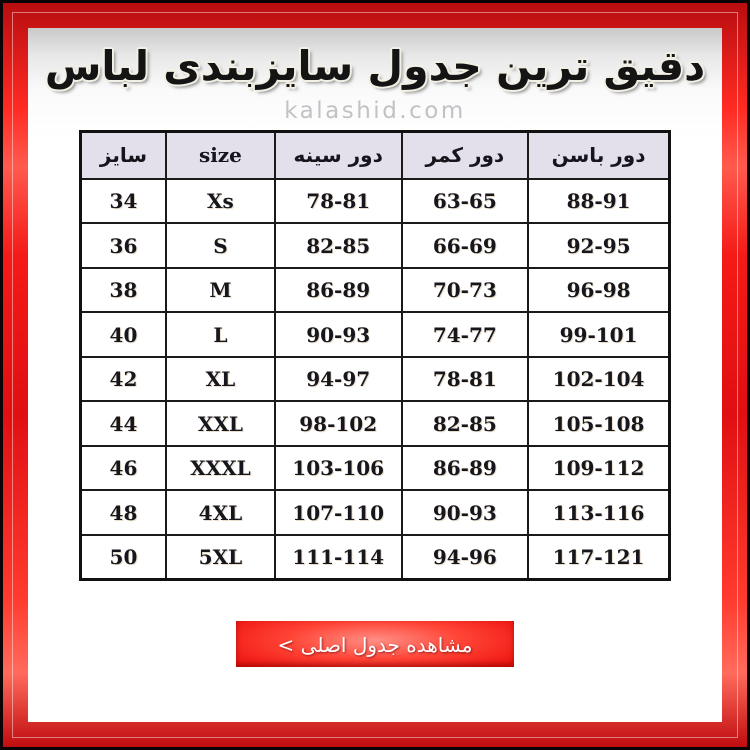 This screenshot has height=750, width=750. I want to click on watermark-area: kalashid.com, so click(375, 111).